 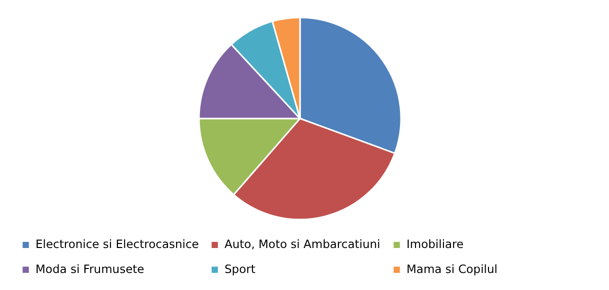 What do you see at coordinates (435, 243) in the screenshot?
I see `legend-label: Imobiliare` at bounding box center [435, 243].